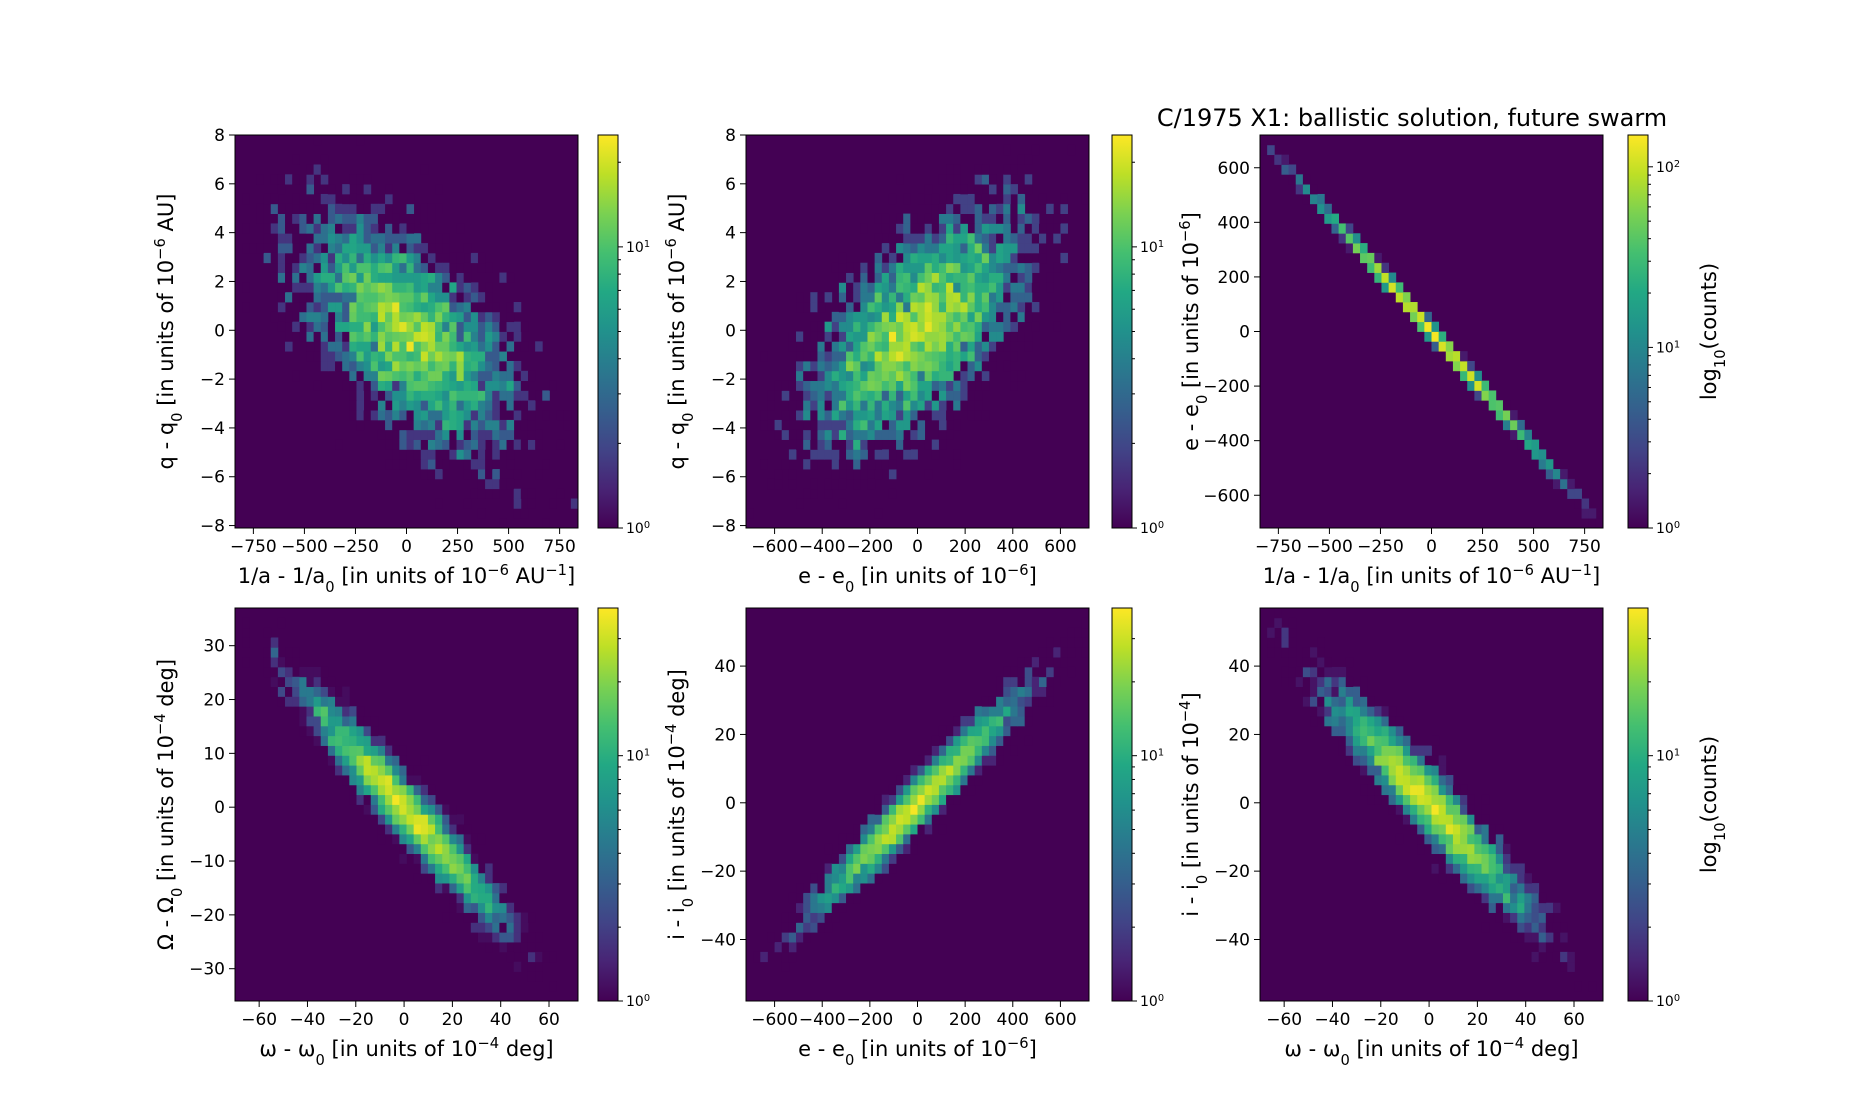 The width and height of the screenshot is (1853, 1111). I want to click on x-tick-label: 40, so click(501, 1020).